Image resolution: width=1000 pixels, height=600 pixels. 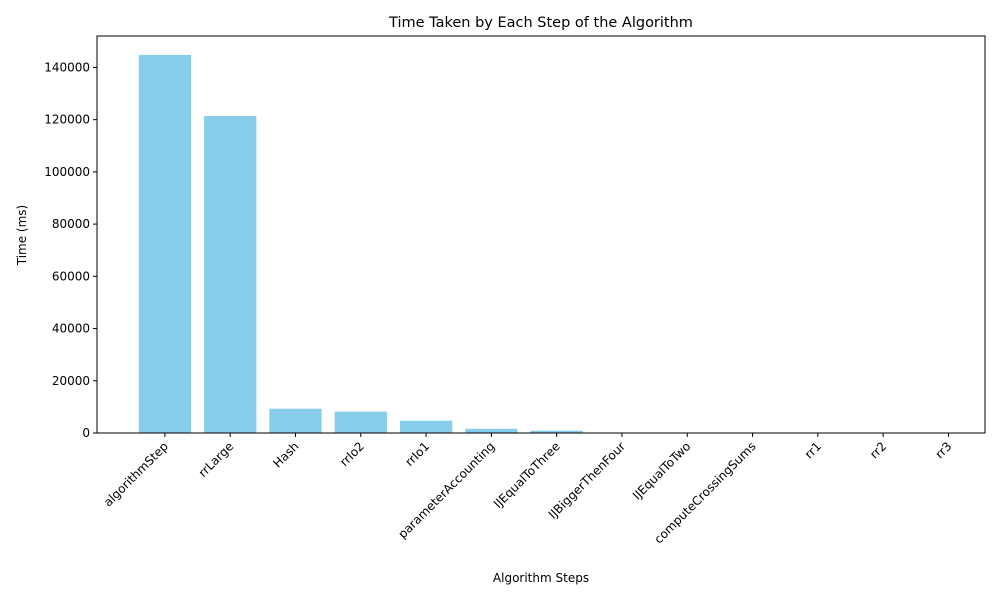 I want to click on bar-IJEqualToThree, so click(x=556, y=431).